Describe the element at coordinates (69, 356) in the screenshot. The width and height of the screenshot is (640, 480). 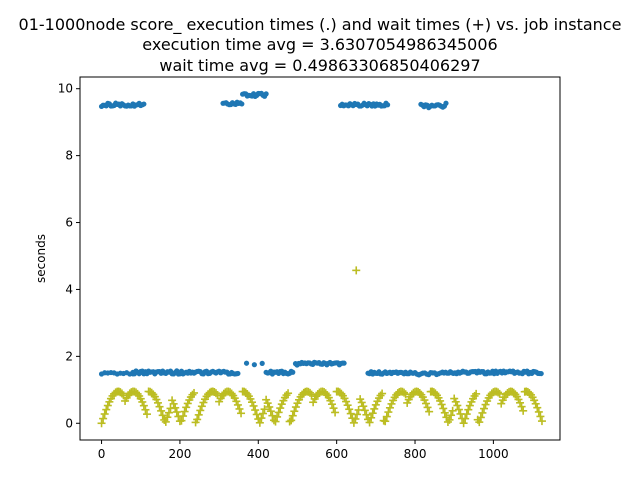
I see `y-tick-label: 2` at that location.